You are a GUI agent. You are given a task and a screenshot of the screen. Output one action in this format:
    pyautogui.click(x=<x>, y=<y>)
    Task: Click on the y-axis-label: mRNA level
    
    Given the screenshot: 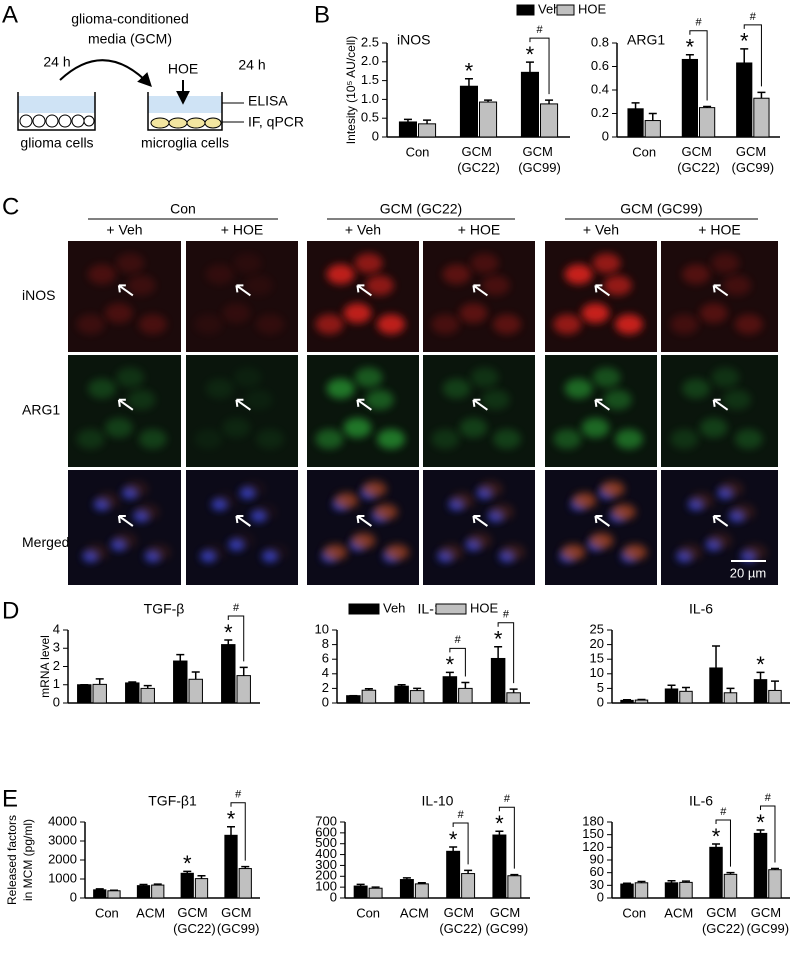 What is the action you would take?
    pyautogui.click(x=45, y=666)
    